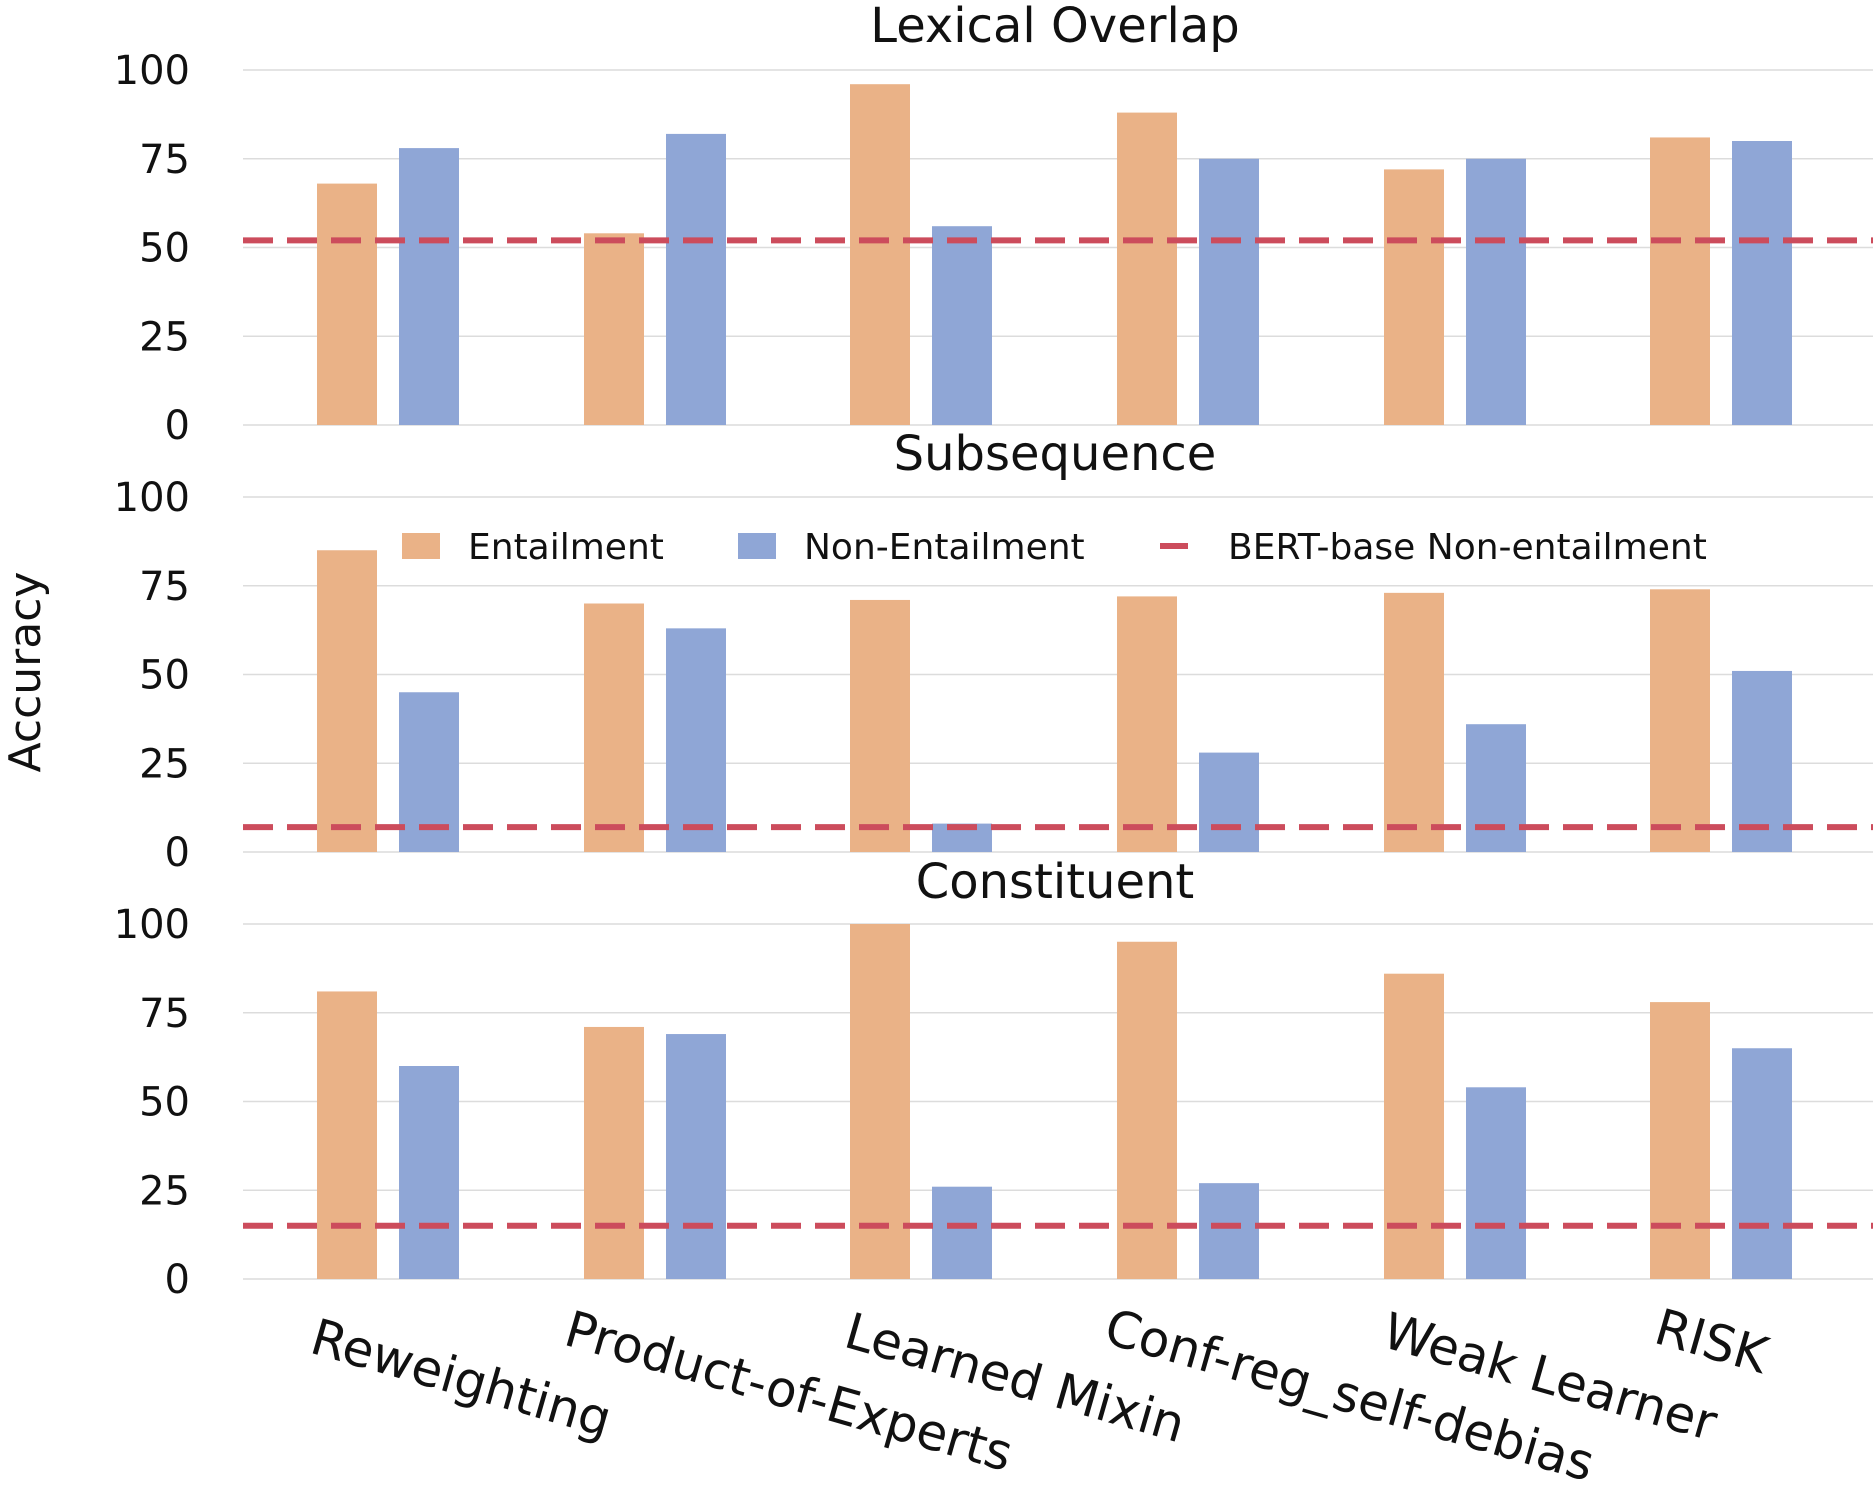 The width and height of the screenshot is (1873, 1508). I want to click on legend-label: Non-Entailment, so click(944, 547).